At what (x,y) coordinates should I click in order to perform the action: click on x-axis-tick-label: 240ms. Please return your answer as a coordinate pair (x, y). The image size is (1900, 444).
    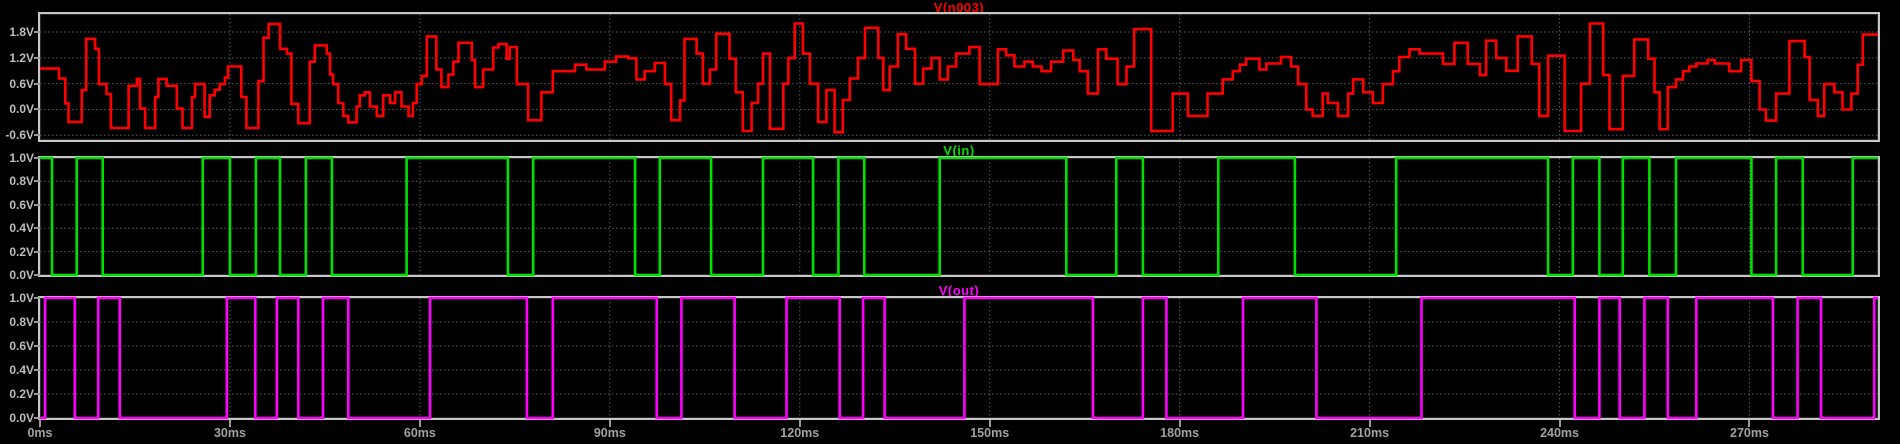
    Looking at the image, I should click on (1559, 433).